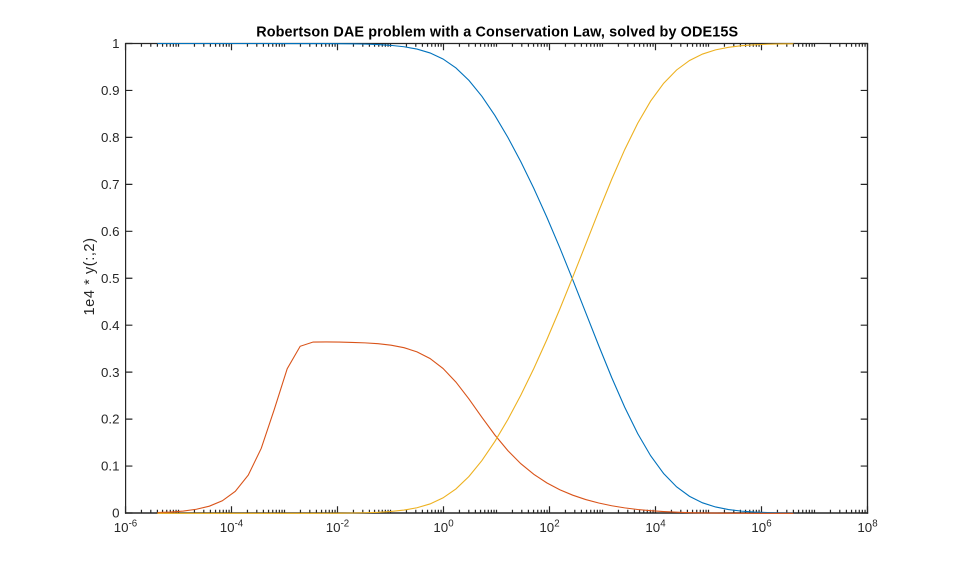  Describe the element at coordinates (110, 466) in the screenshot. I see `svg-text: 0.1` at that location.